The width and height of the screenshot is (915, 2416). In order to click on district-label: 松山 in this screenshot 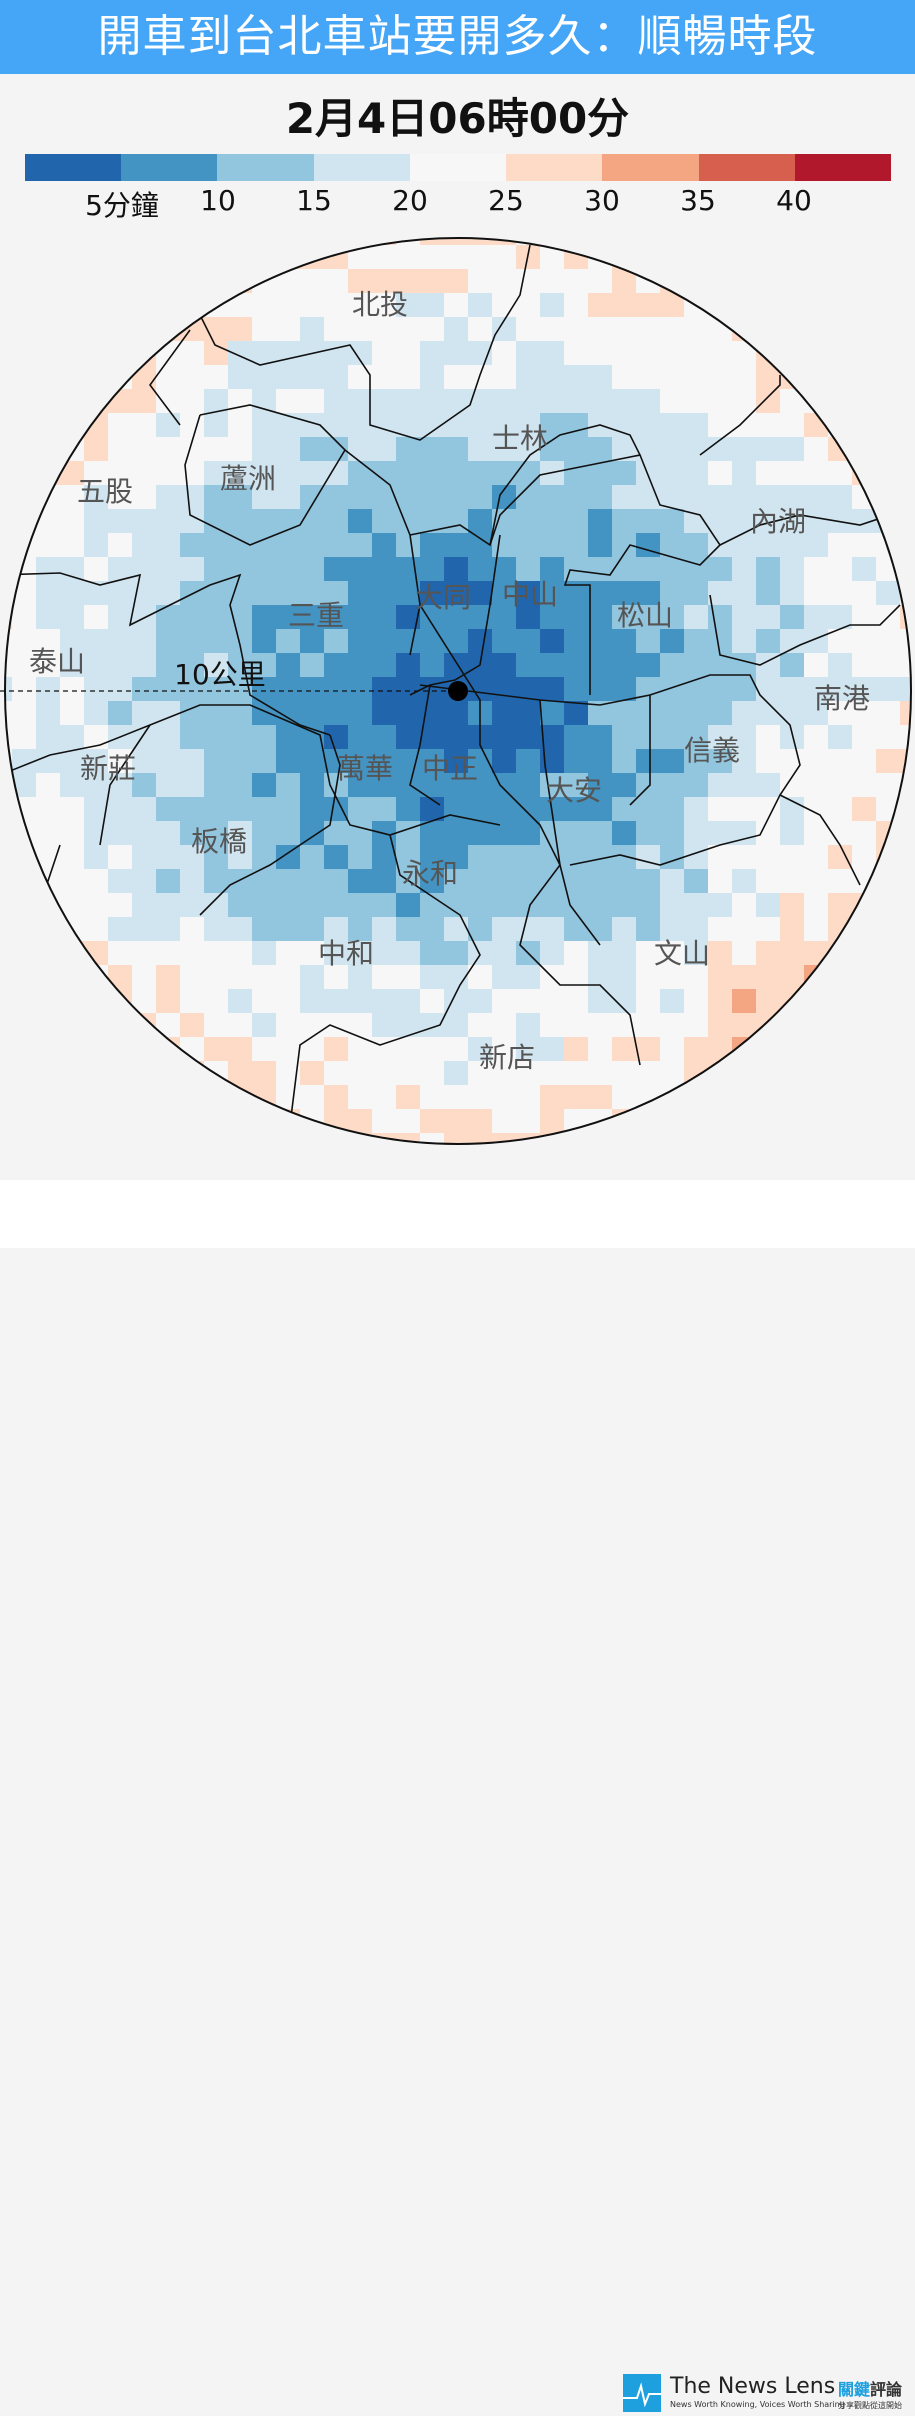, I will do `click(645, 615)`.